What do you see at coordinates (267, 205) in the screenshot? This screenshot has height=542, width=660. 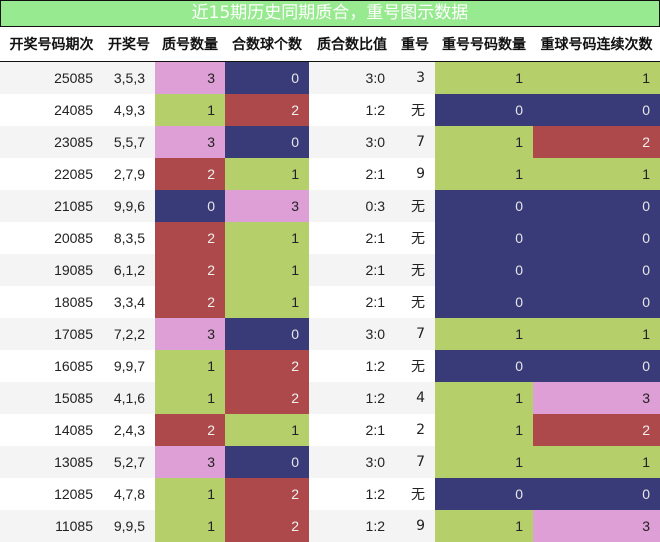 I see `cell-composite-count: 3` at bounding box center [267, 205].